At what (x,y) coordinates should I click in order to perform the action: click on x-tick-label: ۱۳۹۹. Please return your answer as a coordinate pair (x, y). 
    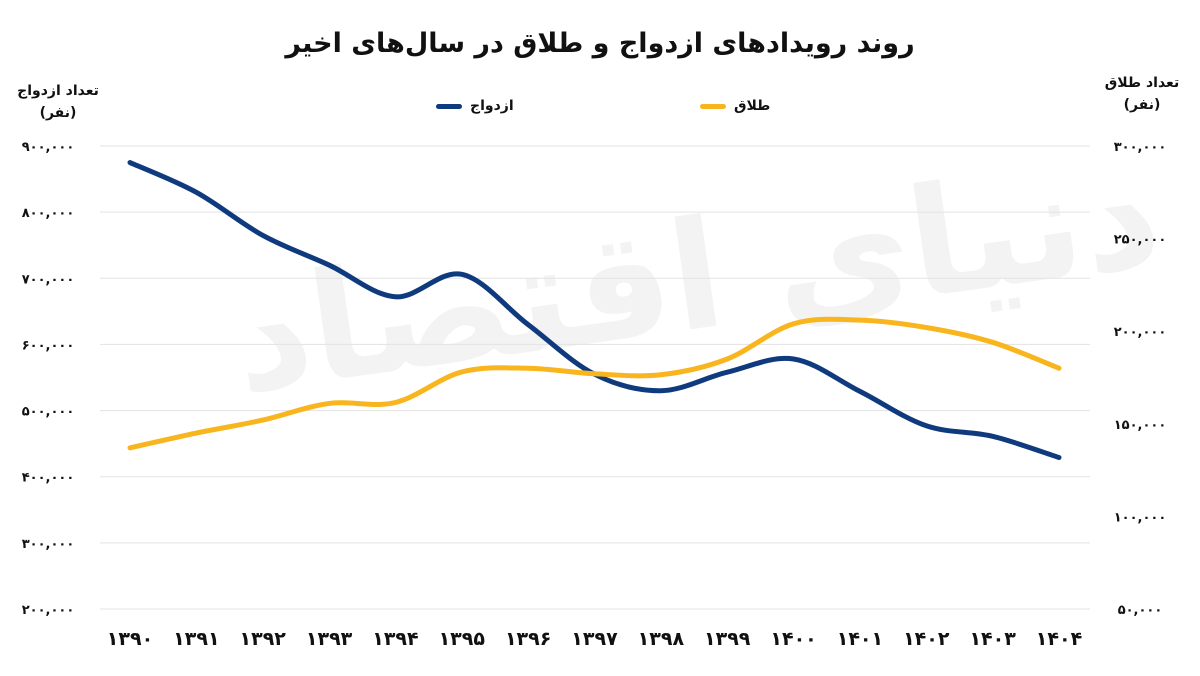
    Looking at the image, I should click on (727, 639).